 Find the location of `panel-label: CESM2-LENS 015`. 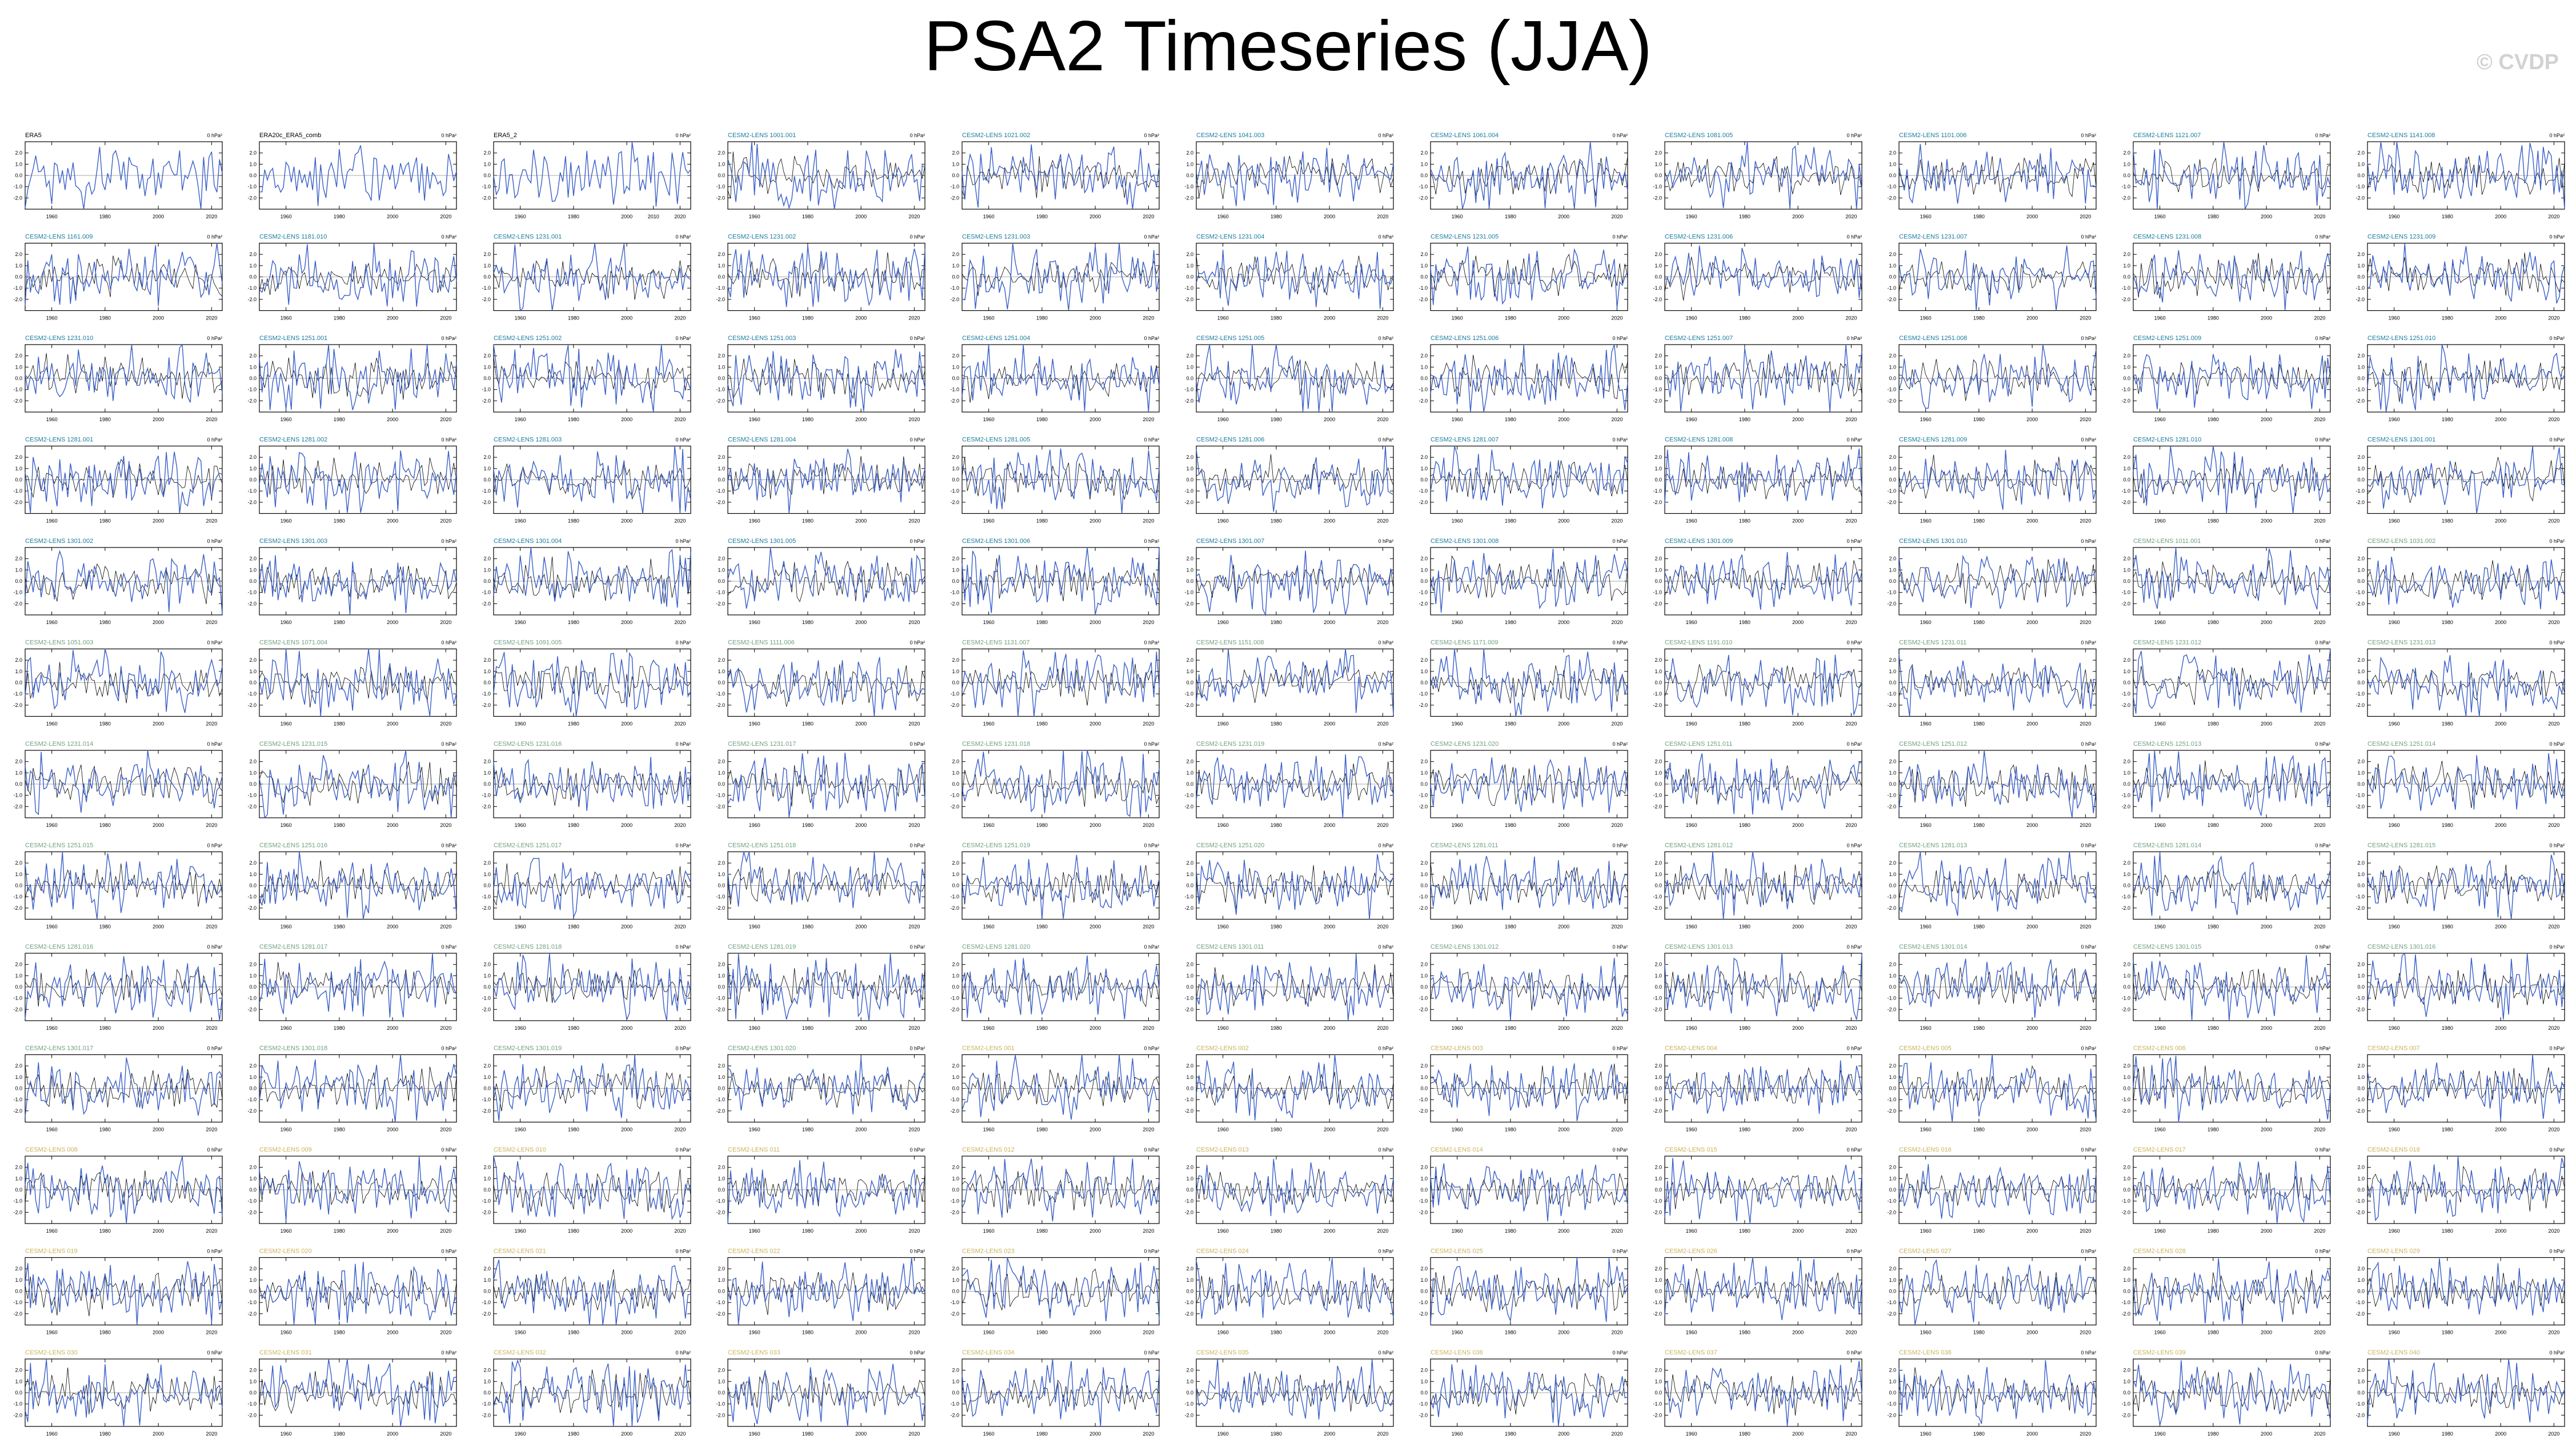

panel-label: CESM2-LENS 015 is located at coordinates (1691, 1149).